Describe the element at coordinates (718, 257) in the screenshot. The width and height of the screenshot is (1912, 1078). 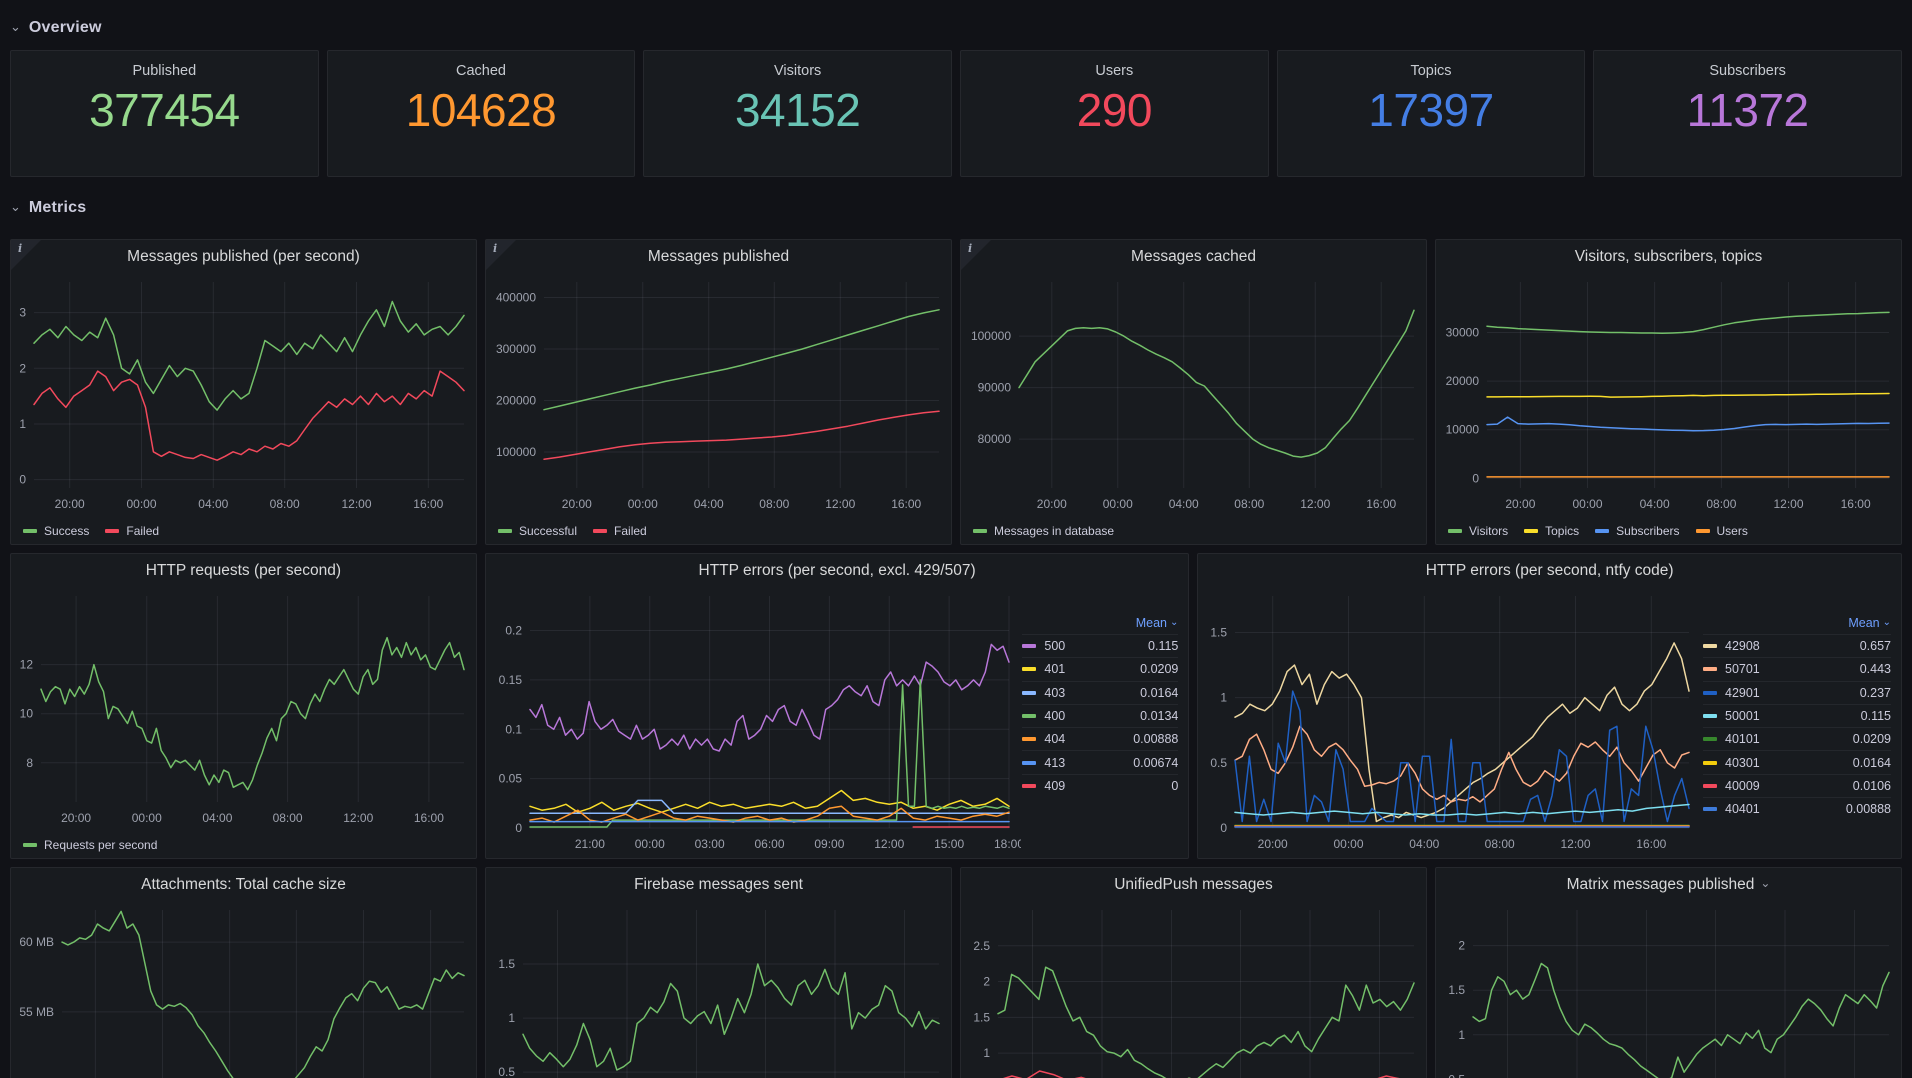
I see `panel-header: Messages published` at that location.